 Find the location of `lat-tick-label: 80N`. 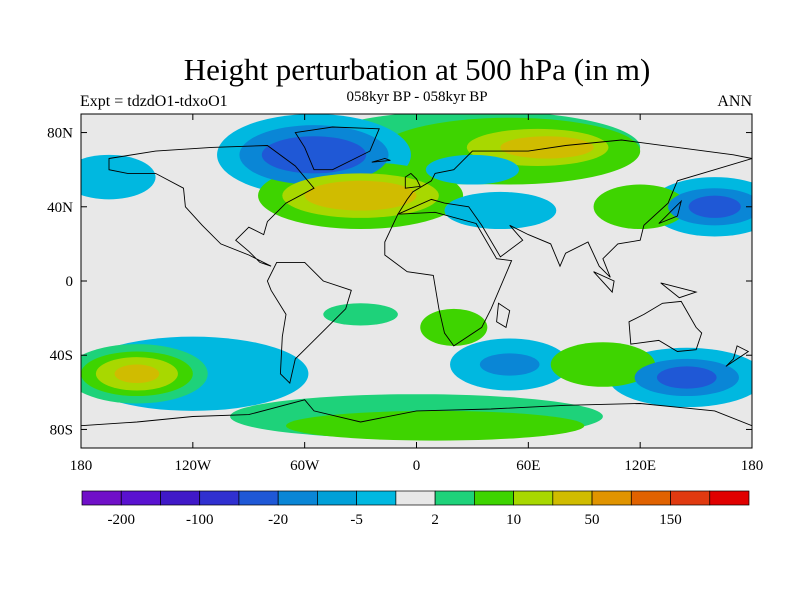

lat-tick-label: 80N is located at coordinates (60, 134).